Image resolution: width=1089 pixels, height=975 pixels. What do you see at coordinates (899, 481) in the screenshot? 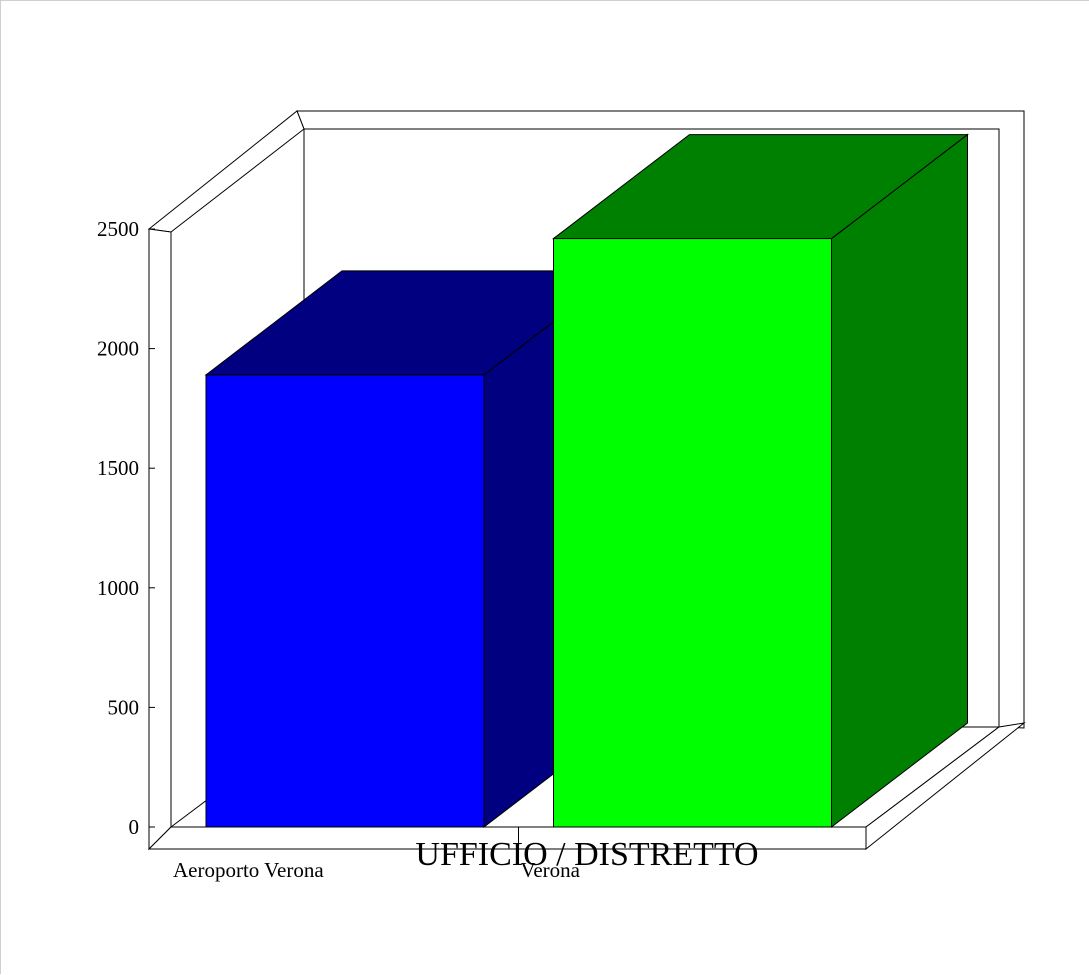
I see `bar-side` at bounding box center [899, 481].